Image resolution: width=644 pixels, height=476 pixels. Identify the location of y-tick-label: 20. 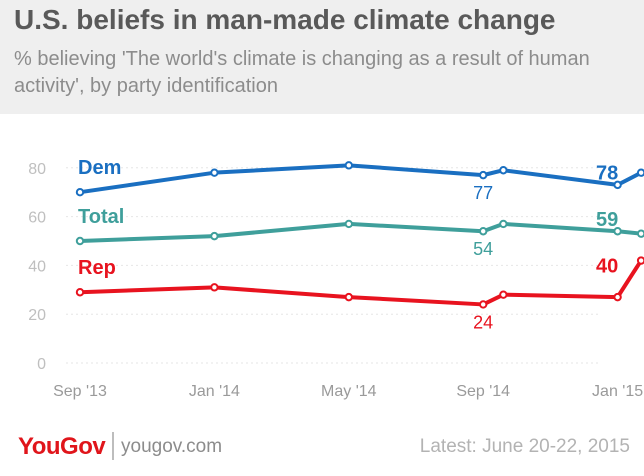
(37, 315).